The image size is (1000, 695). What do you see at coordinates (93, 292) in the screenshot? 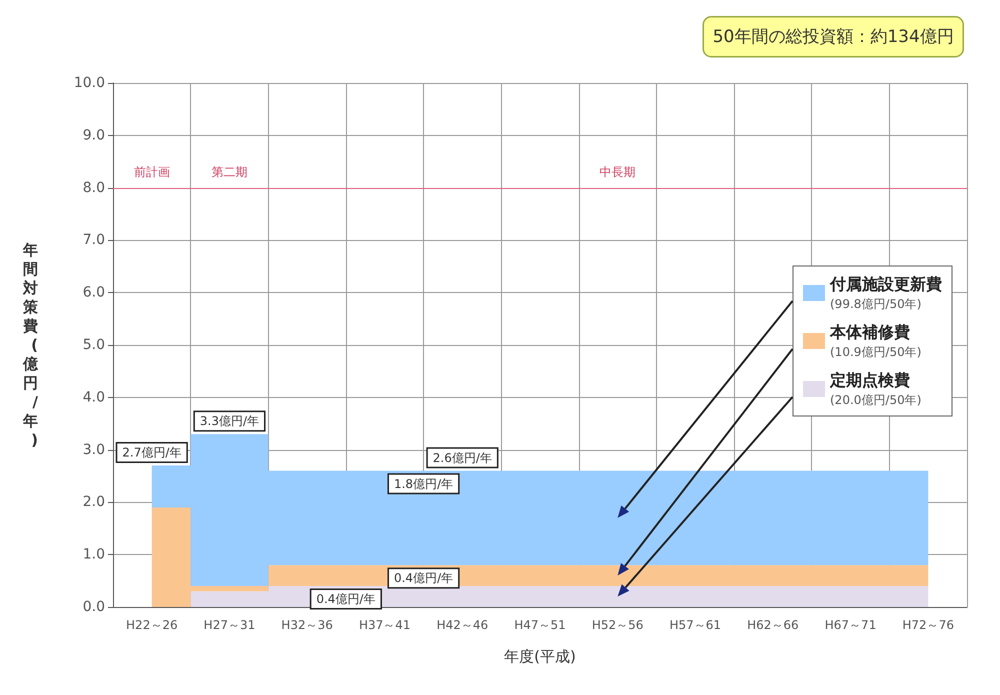
I see `y-tick-label: 6.0` at bounding box center [93, 292].